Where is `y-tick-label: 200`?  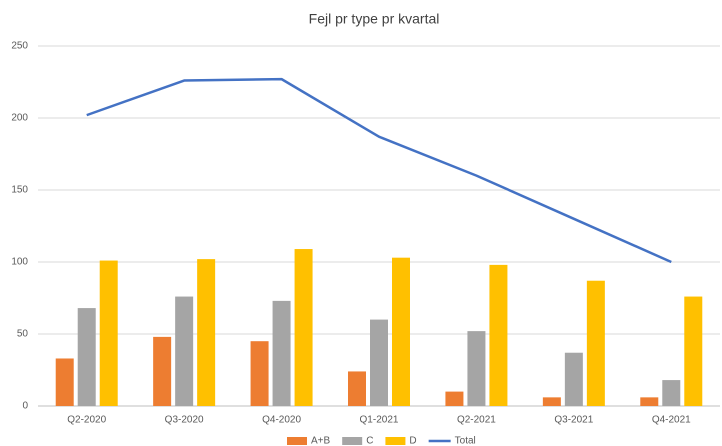
y-tick-label: 200 is located at coordinates (19, 118).